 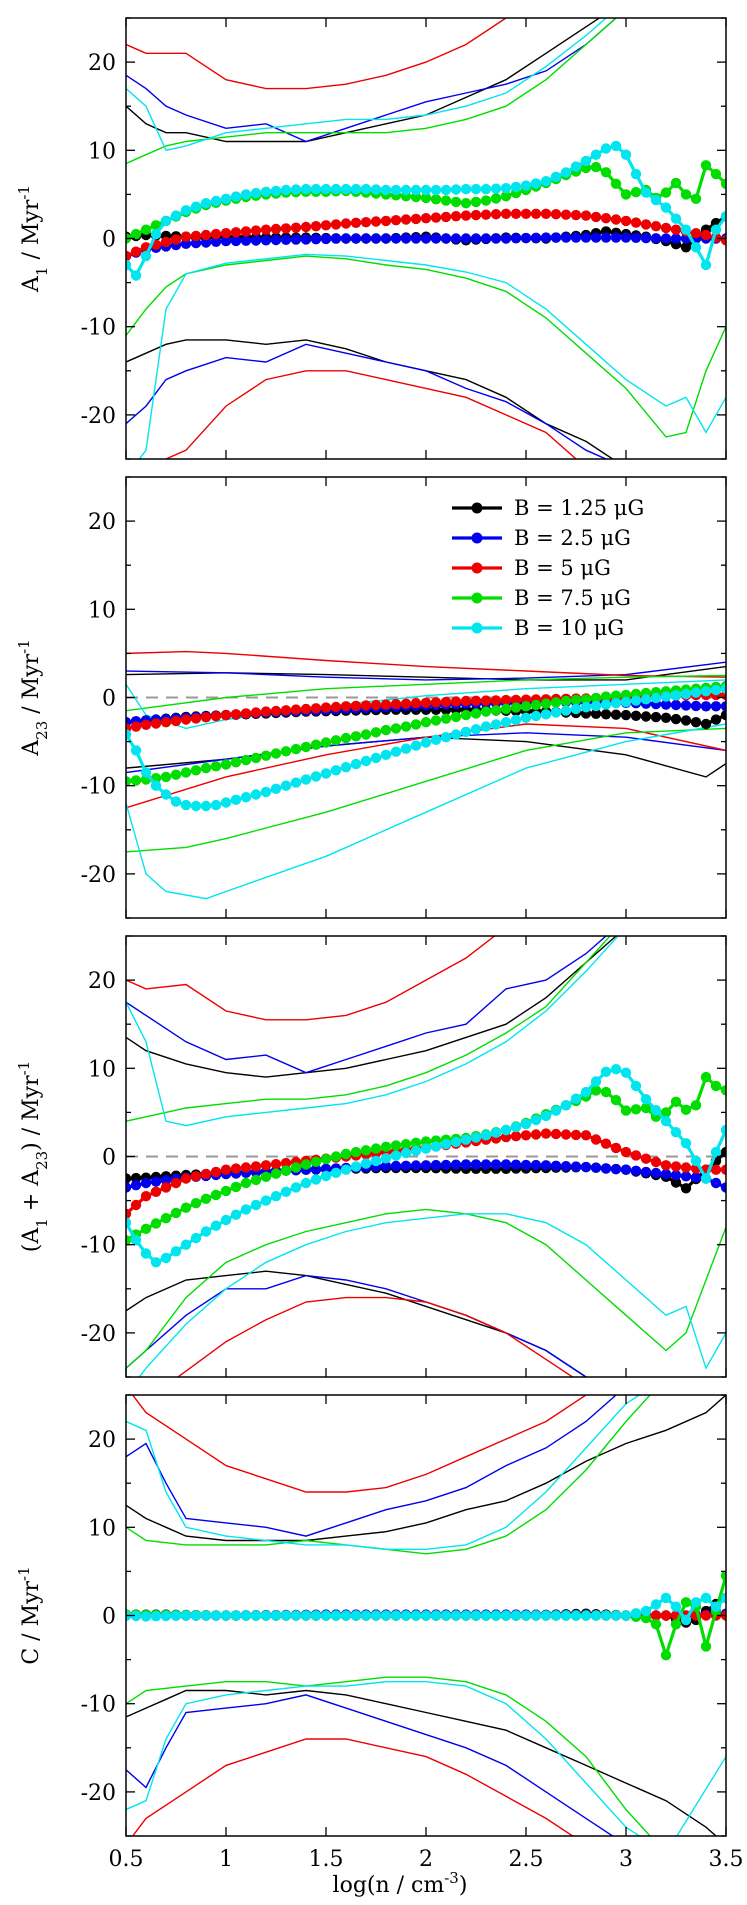 I want to click on series-upper-bound-line, so click(x=368, y=1029).